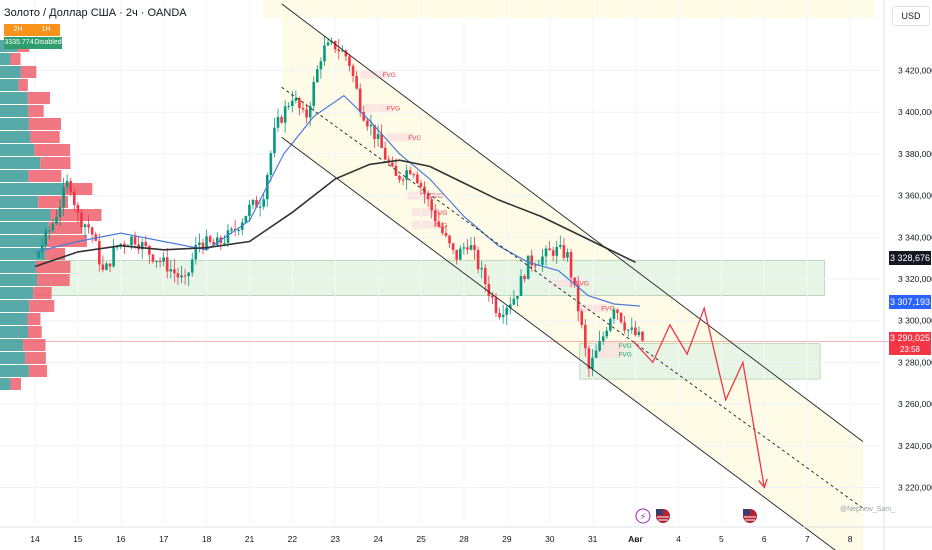  I want to click on currency-selector: USD, so click(911, 16).